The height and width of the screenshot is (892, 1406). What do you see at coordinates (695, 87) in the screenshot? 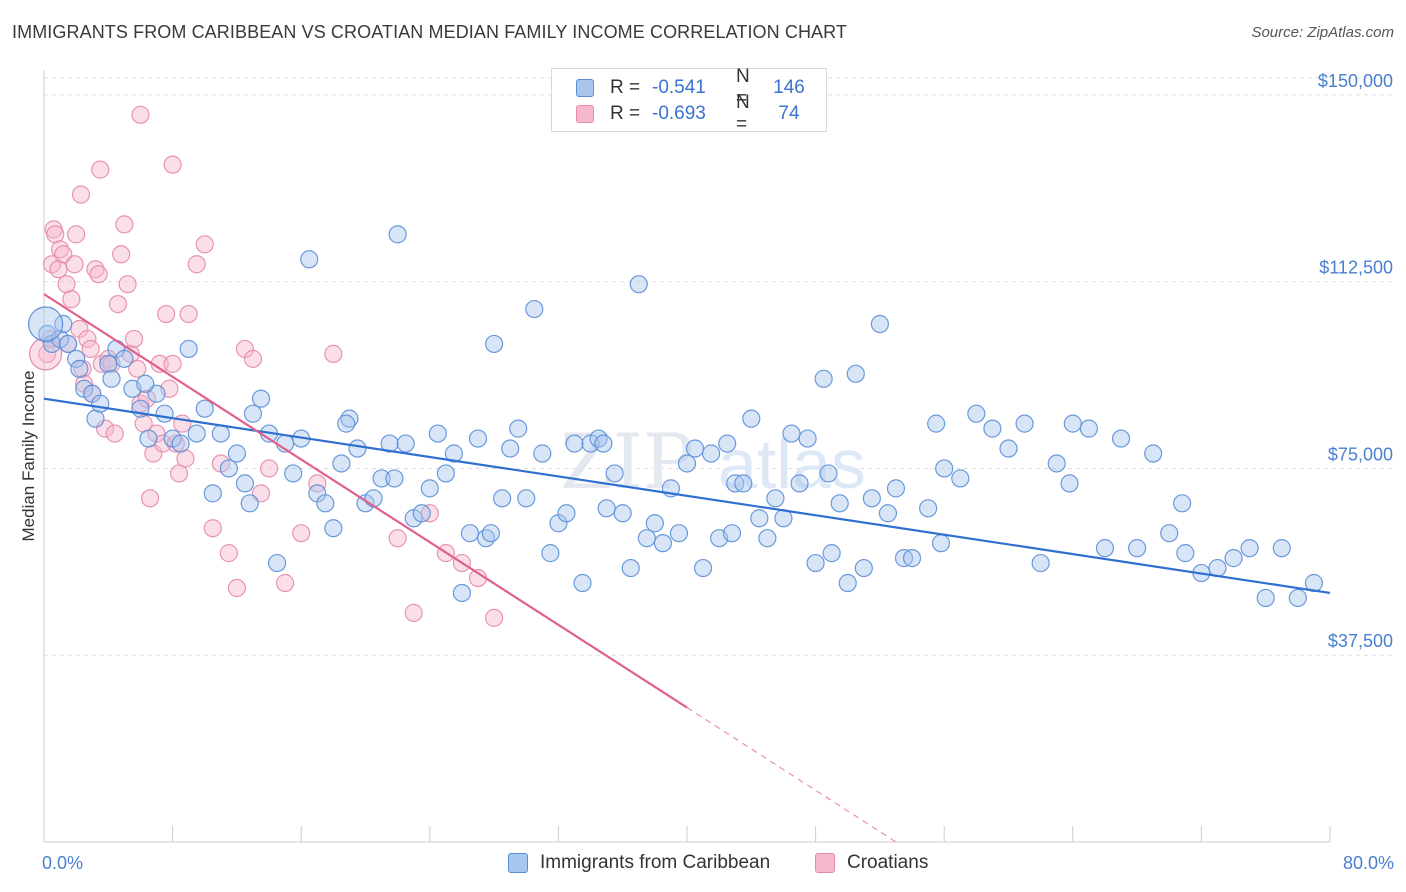
I see `legend-row-caribbean: R = -0.541 N = 146` at bounding box center [695, 87].